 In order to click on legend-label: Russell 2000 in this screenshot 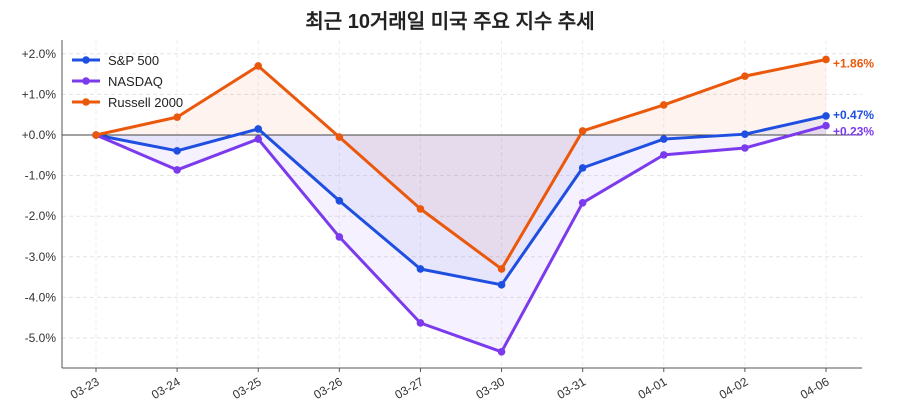, I will do `click(145, 102)`.